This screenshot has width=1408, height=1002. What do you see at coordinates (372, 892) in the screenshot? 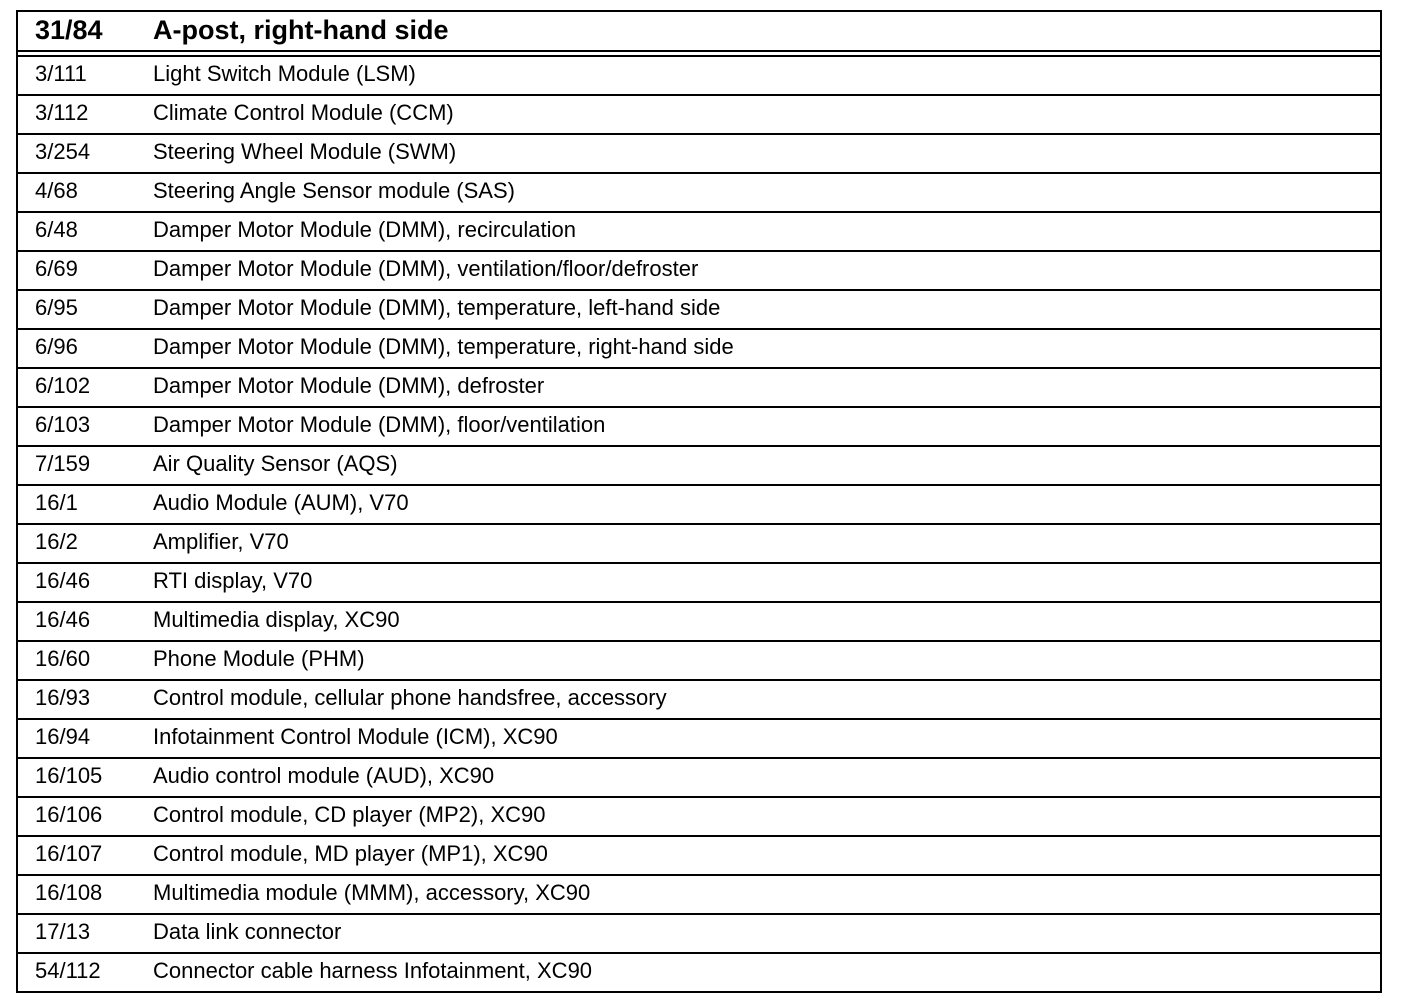
I see `row-description: Multimedia module (MMM), accessory, XC90` at bounding box center [372, 892].